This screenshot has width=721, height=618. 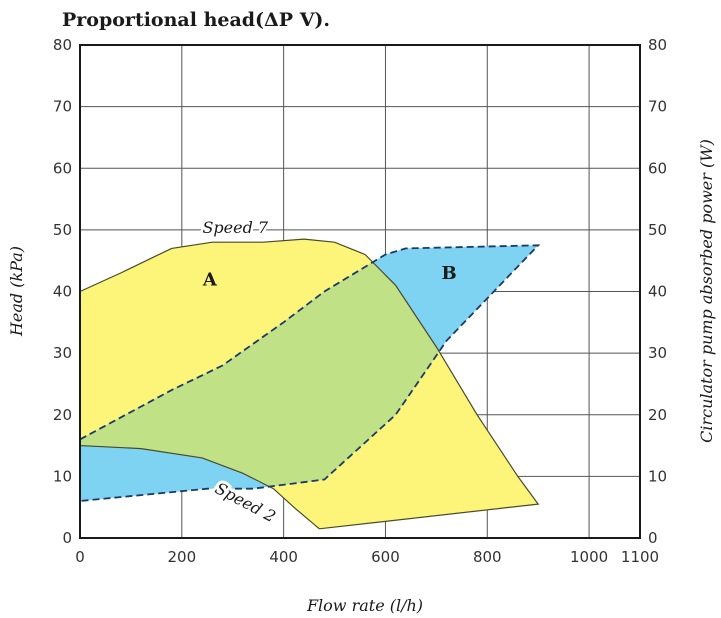 I want to click on y-tick-left-4: 40, so click(x=62, y=292).